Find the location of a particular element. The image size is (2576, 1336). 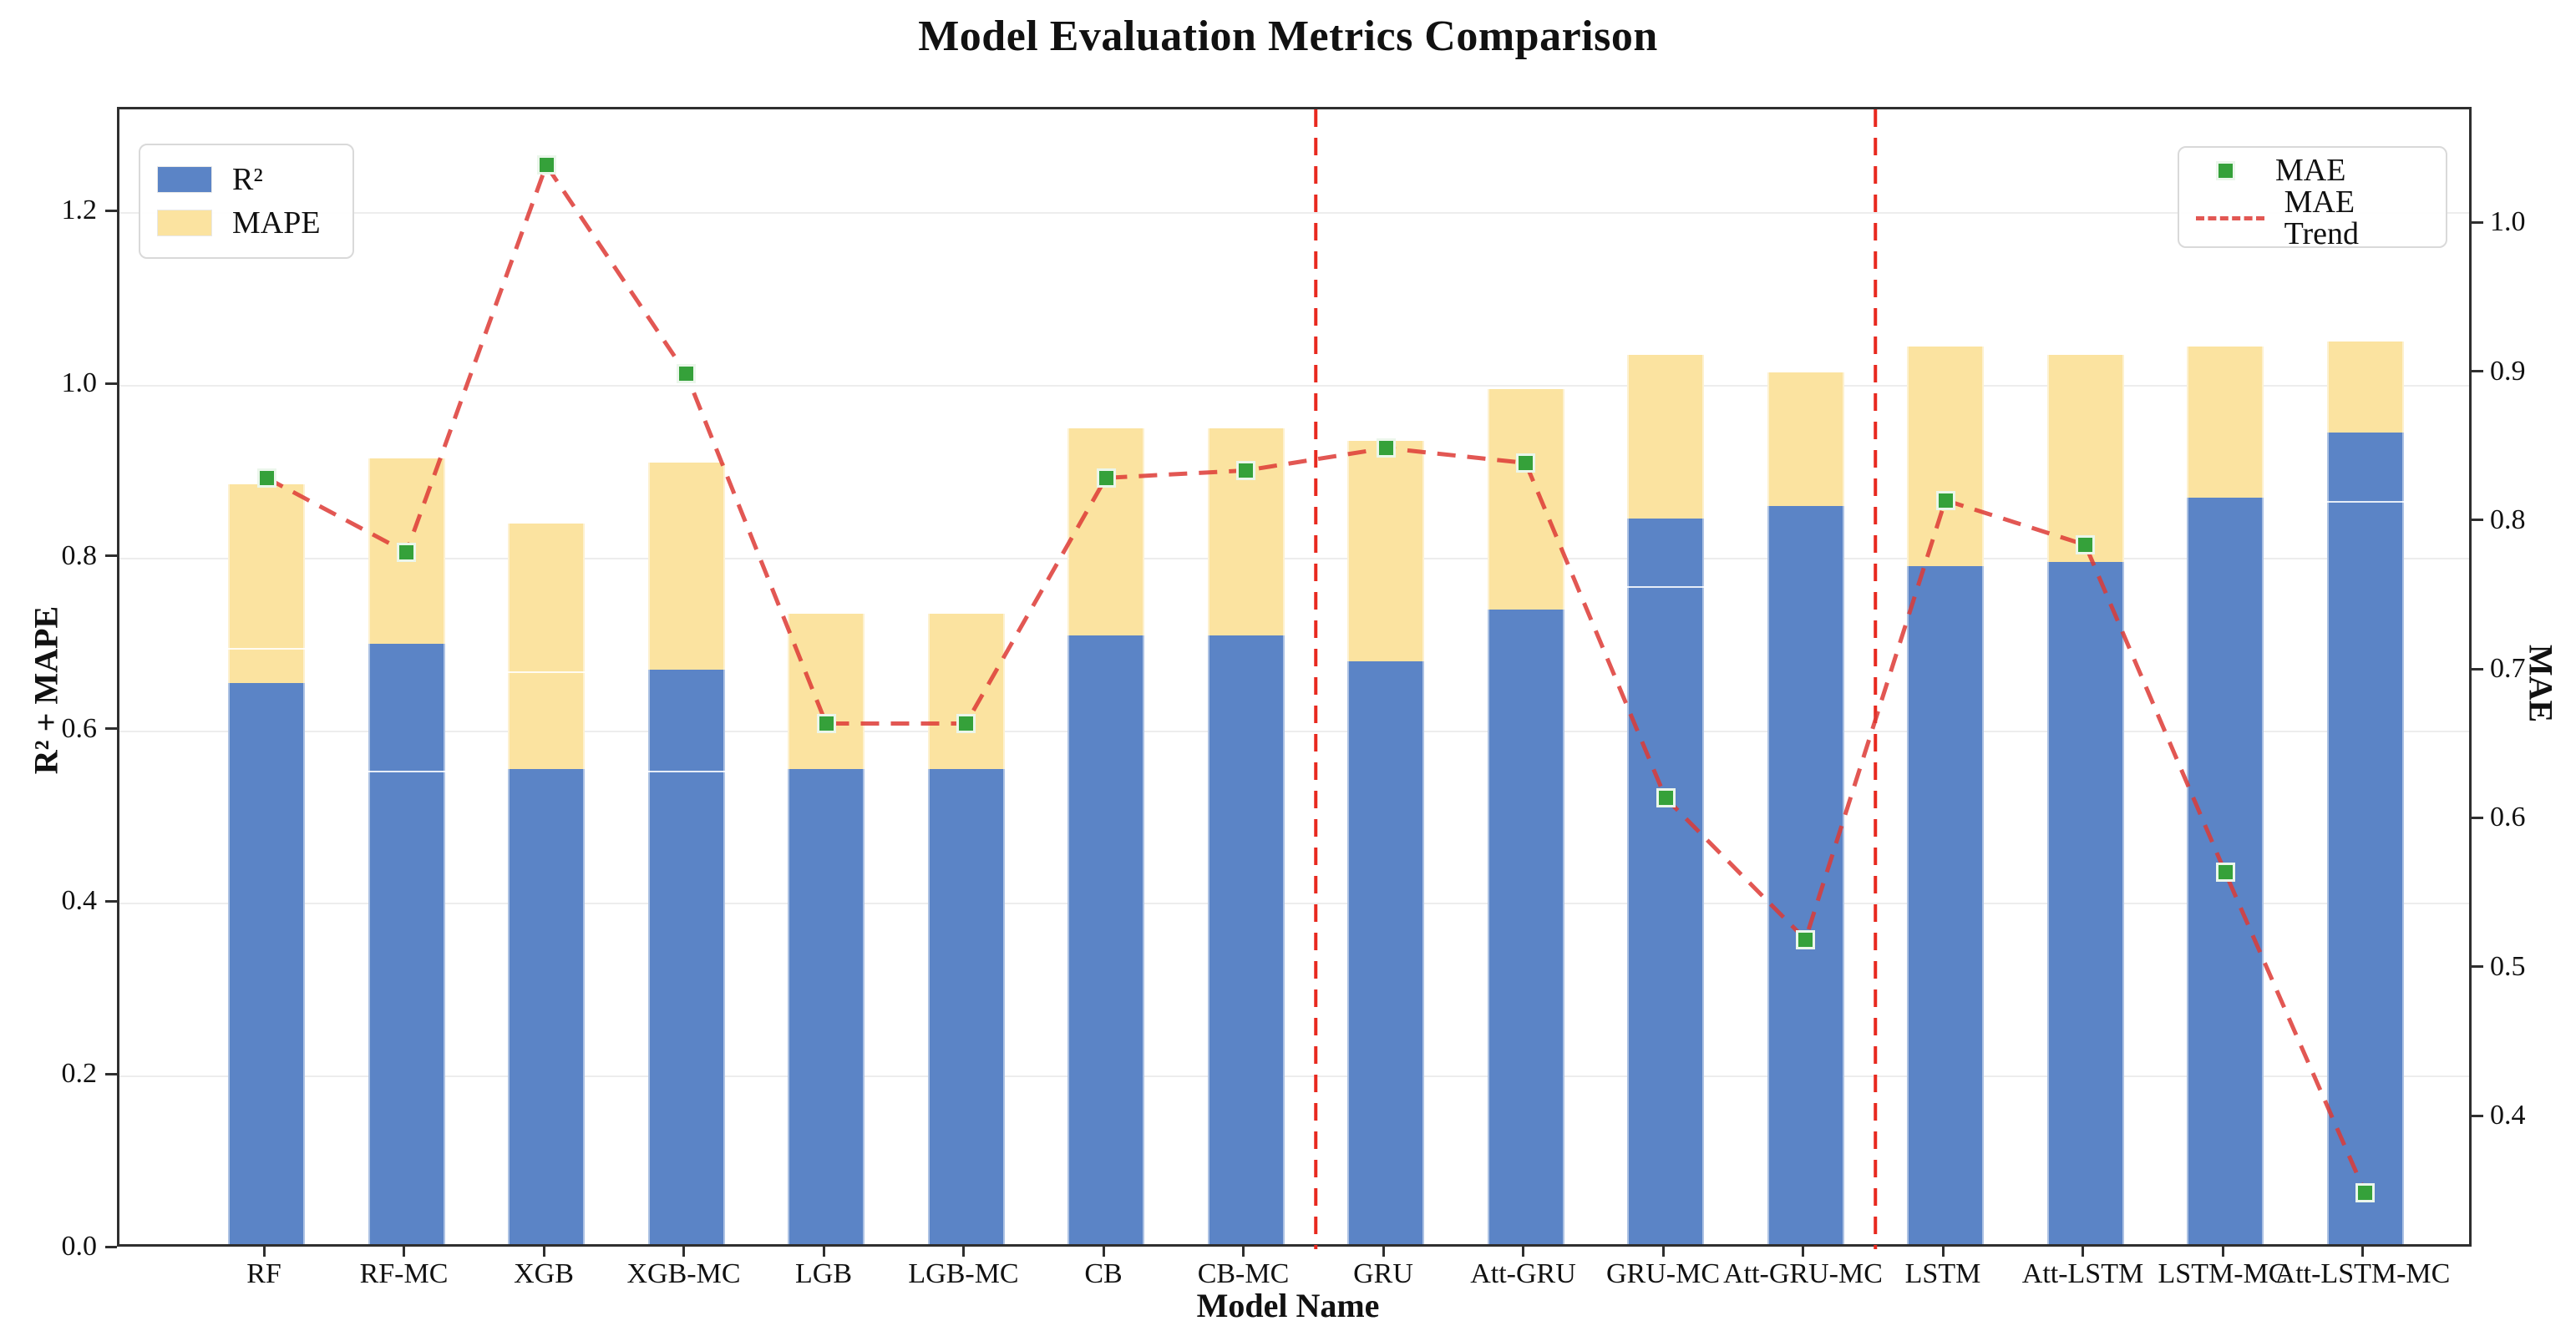

x-tick-label-Att-LSTM: Att-LSTM is located at coordinates (2082, 1273).